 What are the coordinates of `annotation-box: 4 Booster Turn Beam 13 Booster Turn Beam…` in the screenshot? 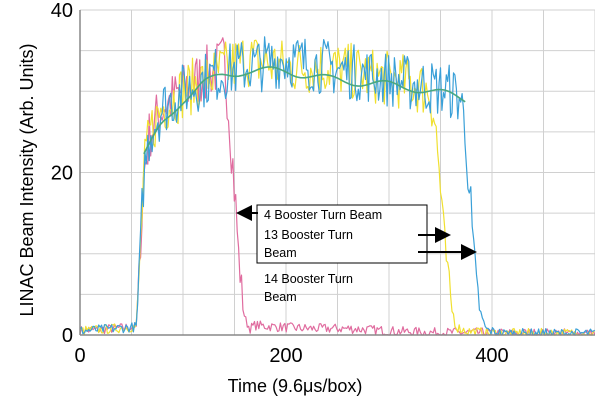 It's located at (342, 254).